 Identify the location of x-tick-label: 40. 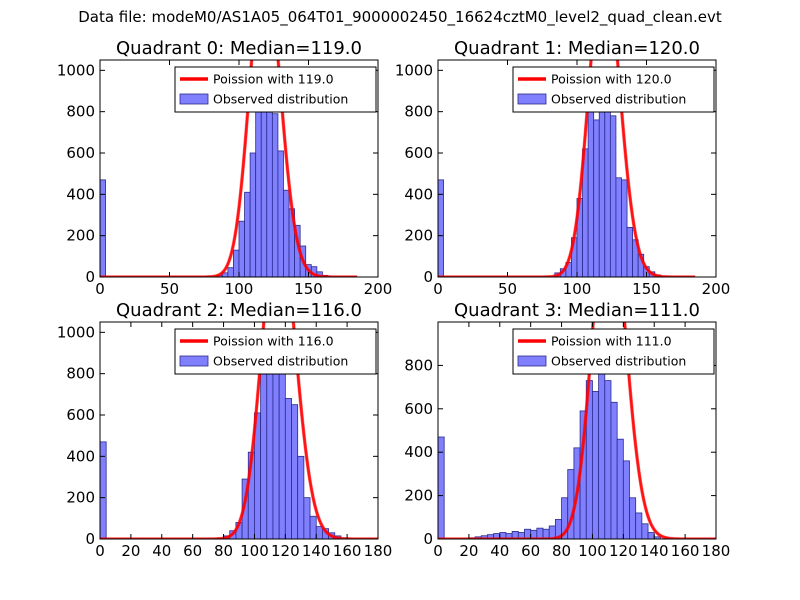
(499, 551).